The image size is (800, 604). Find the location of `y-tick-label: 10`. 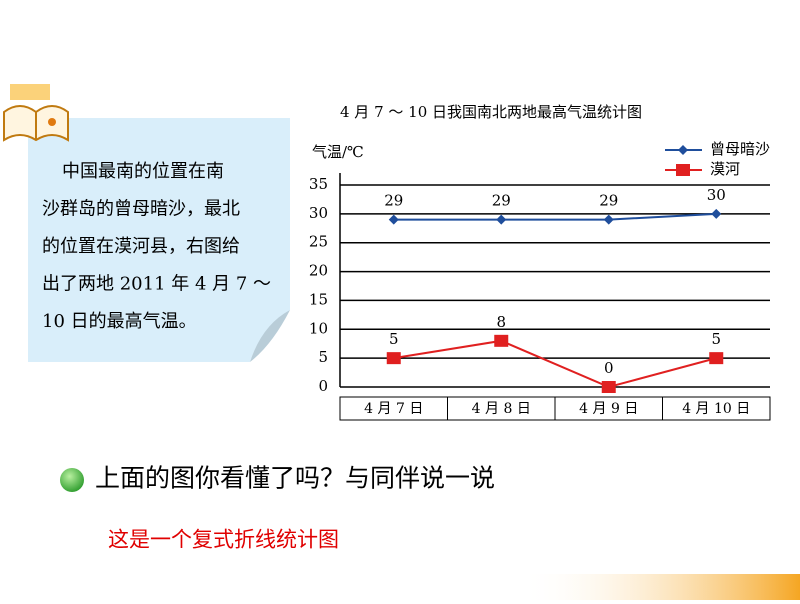

y-tick-label: 10 is located at coordinates (318, 328).